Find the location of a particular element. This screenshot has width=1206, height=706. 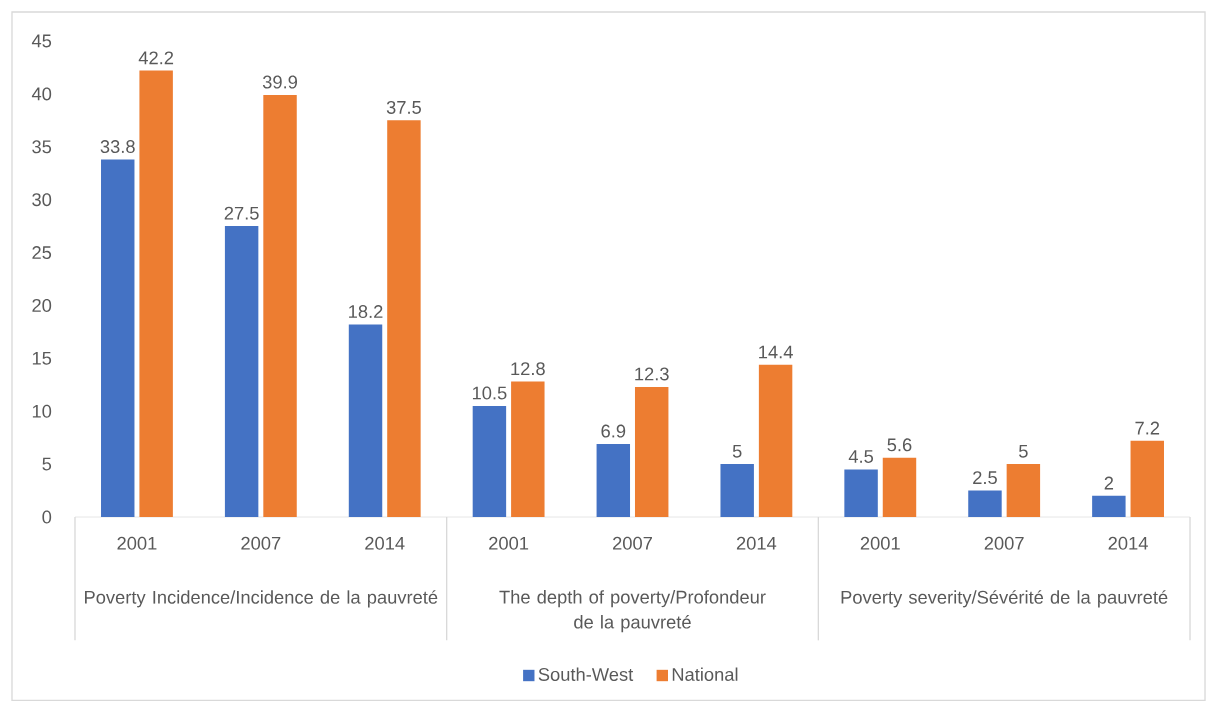

y-tick-label: 25 is located at coordinates (42, 253).